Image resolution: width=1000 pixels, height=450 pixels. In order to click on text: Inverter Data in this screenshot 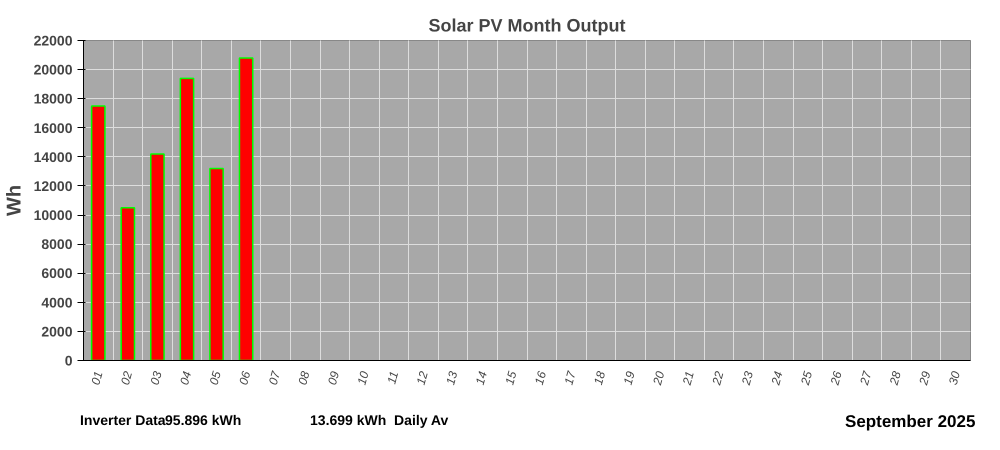, I will do `click(123, 420)`.